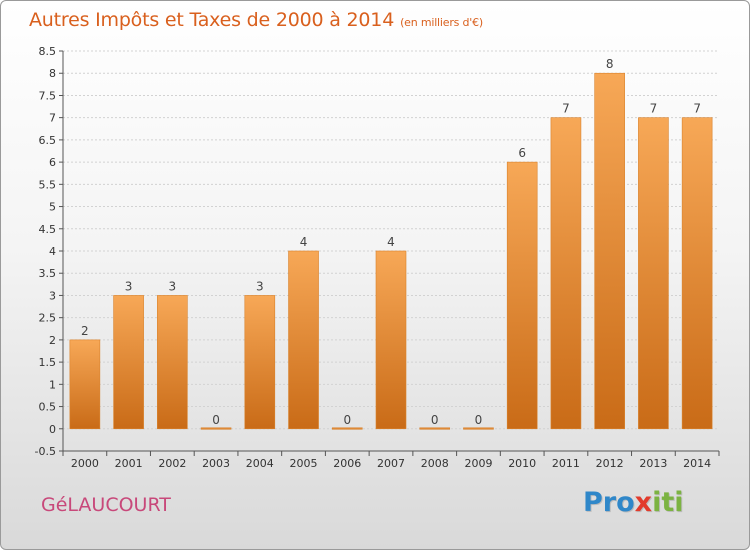  What do you see at coordinates (52, 73) in the screenshot?
I see `y-tick-label: 8` at bounding box center [52, 73].